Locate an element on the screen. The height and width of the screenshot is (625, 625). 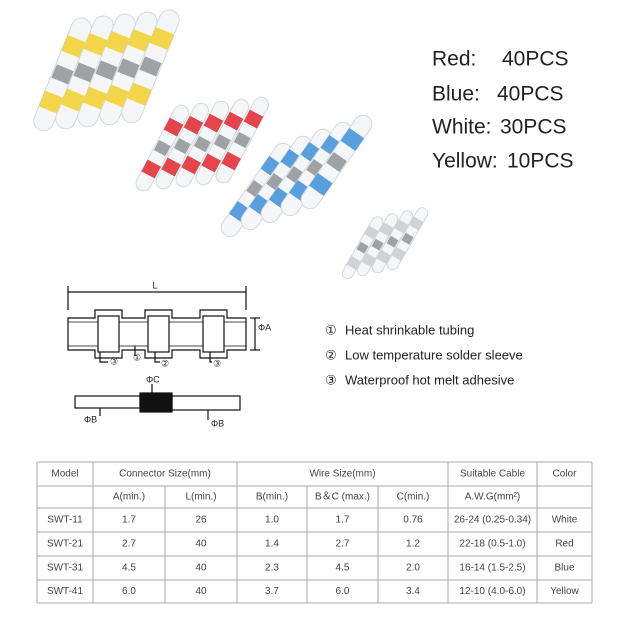
table-subheader: B＆C (max.) is located at coordinates (342, 497).